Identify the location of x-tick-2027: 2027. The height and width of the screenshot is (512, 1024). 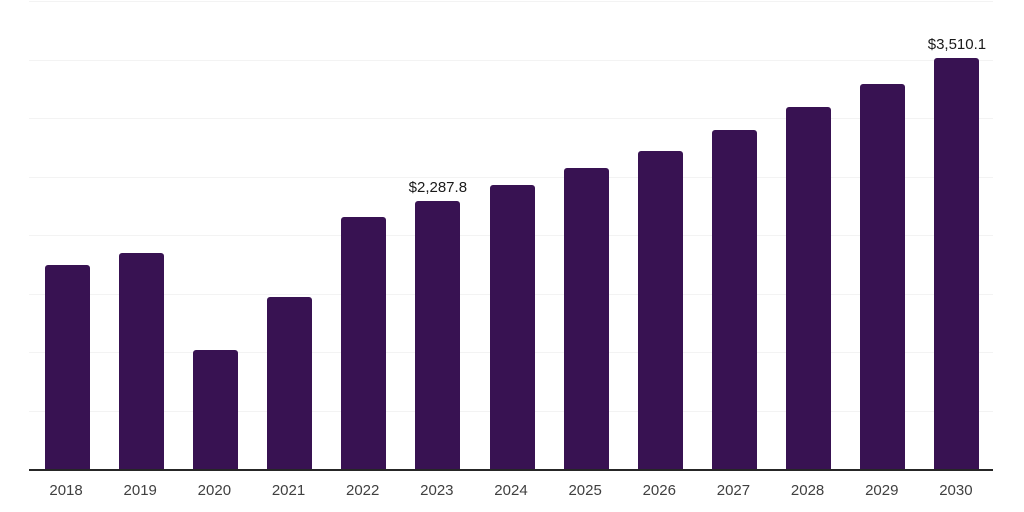
(733, 490).